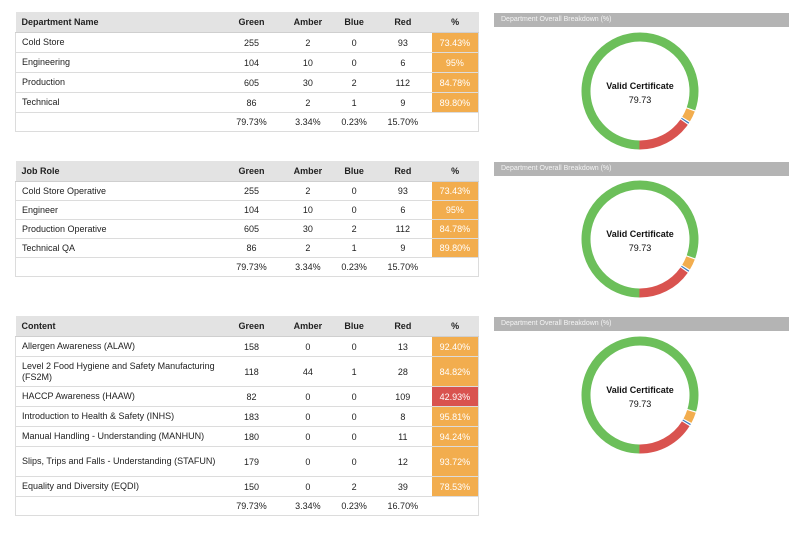 The image size is (808, 547). Describe the element at coordinates (118, 102) in the screenshot. I see `row-name-cell: Technical` at that location.